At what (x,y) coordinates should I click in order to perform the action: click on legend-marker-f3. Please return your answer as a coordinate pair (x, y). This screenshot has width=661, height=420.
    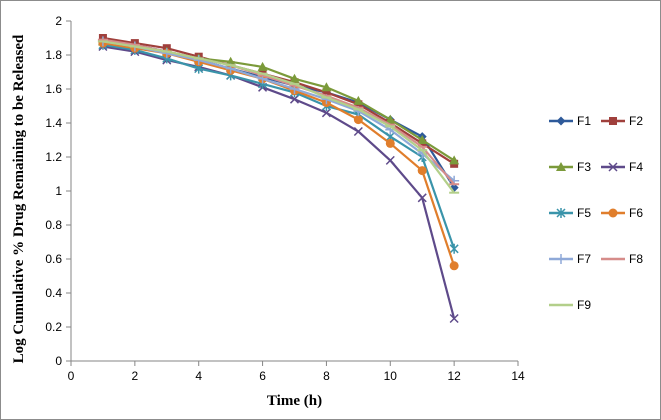
    Looking at the image, I should click on (561, 166).